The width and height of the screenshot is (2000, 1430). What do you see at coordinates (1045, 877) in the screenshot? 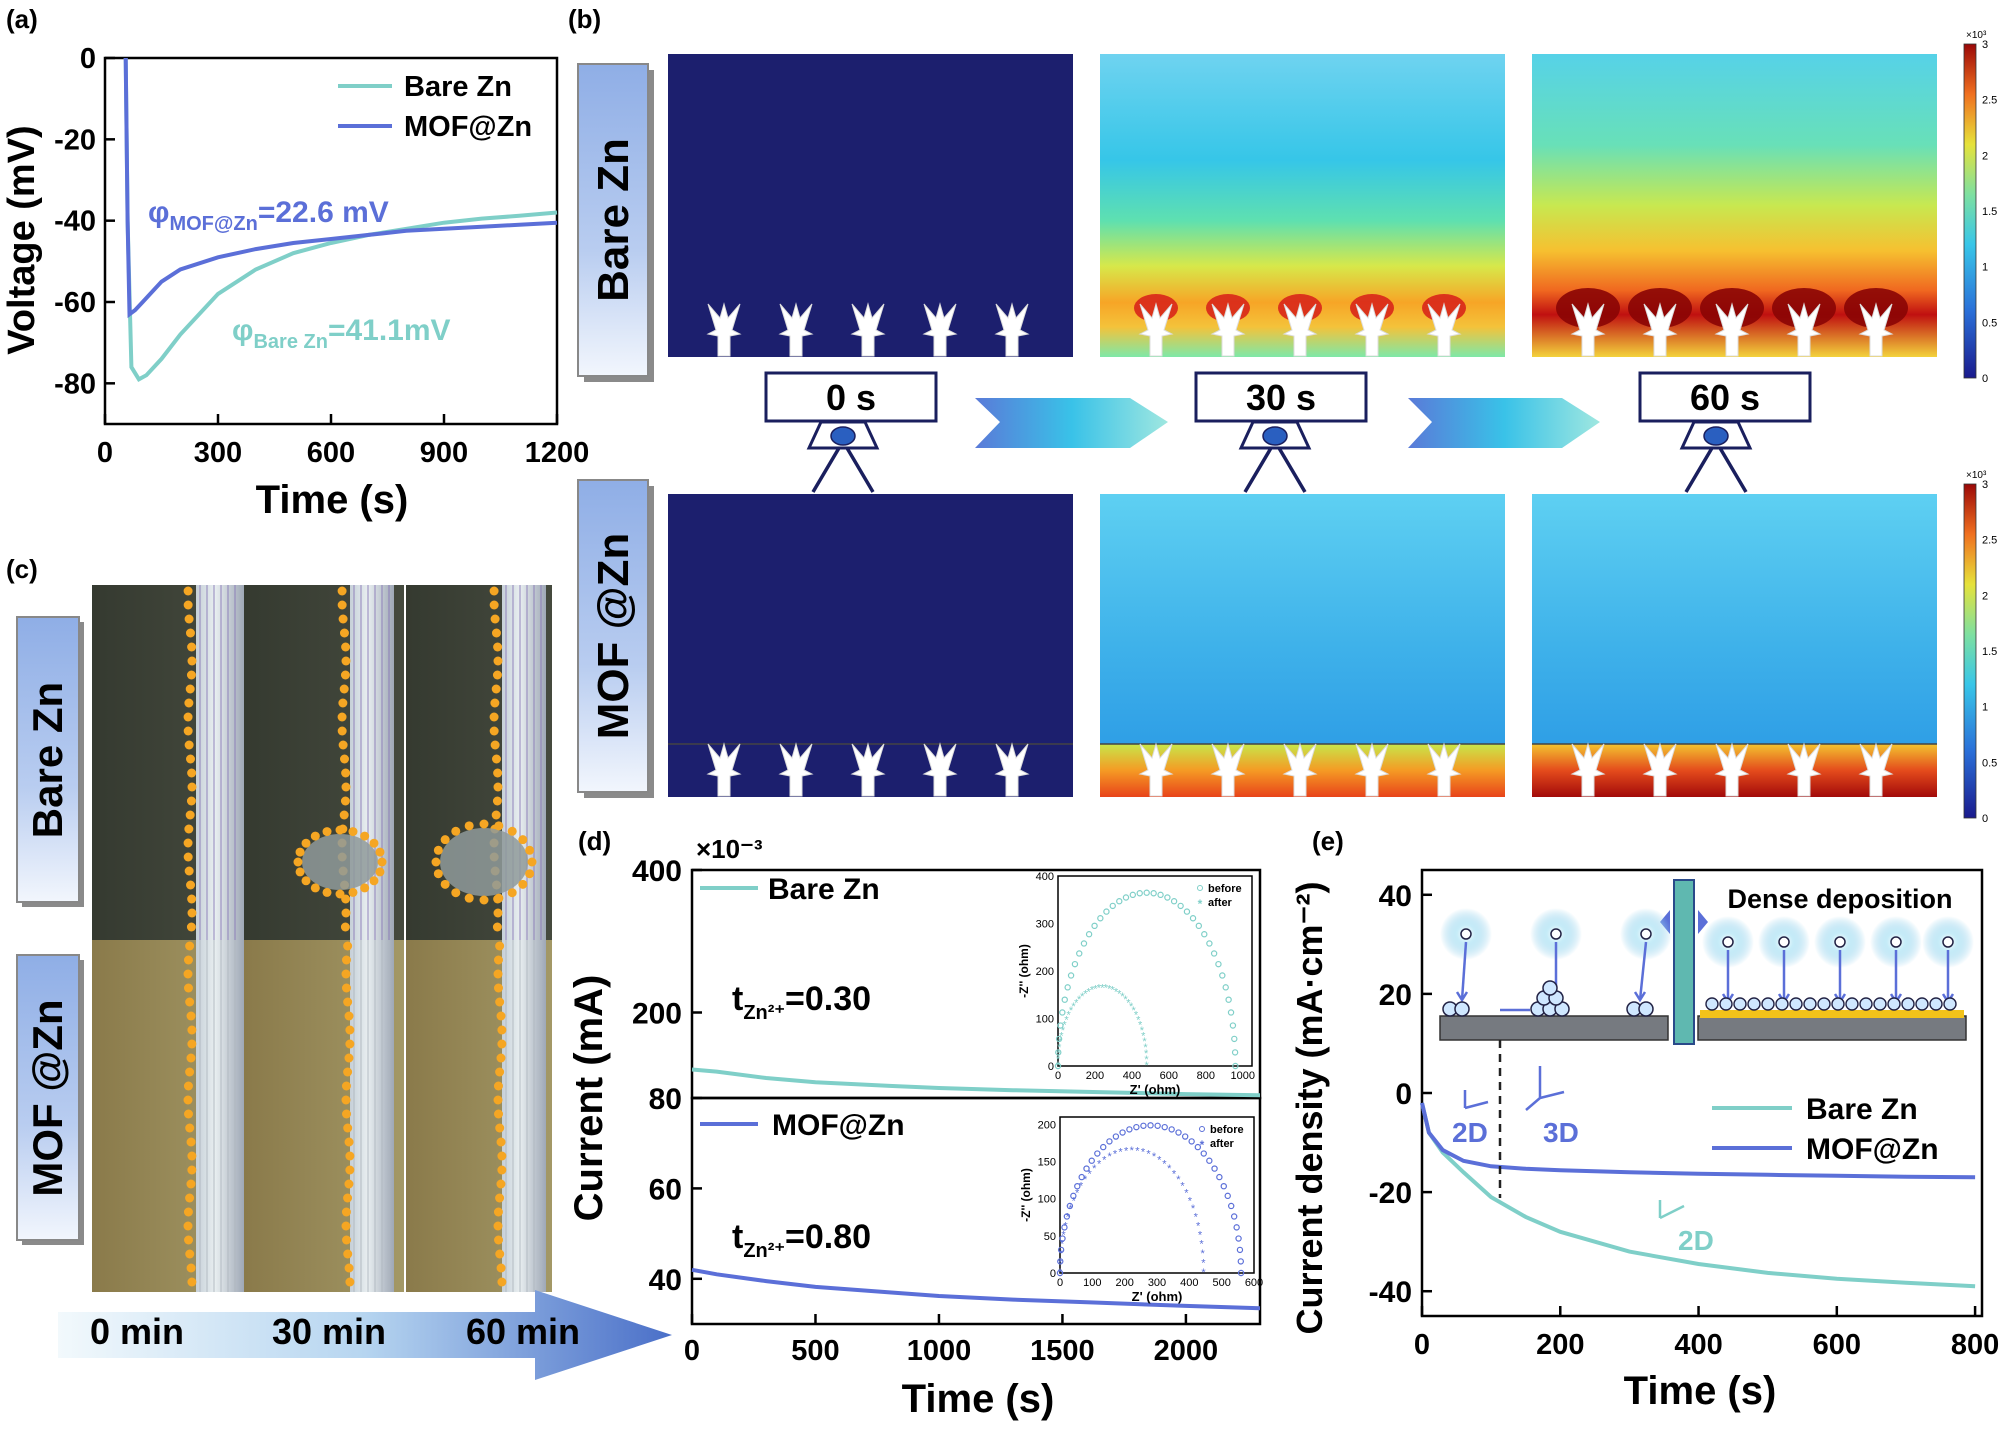
I see `inset-y-tick-label: 400` at bounding box center [1045, 877].